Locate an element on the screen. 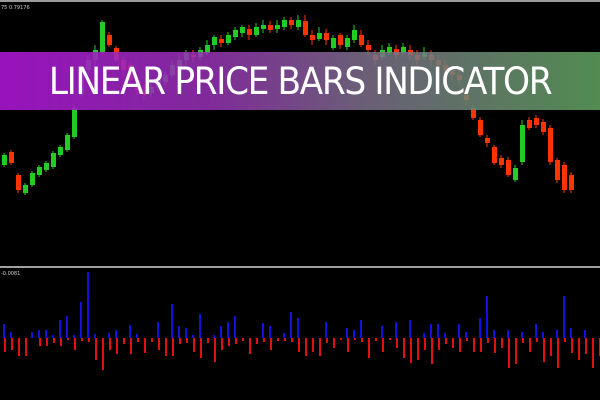 Image resolution: width=600 pixels, height=400 pixels. indicator-scale-label: -0.0081 is located at coordinates (11, 274).